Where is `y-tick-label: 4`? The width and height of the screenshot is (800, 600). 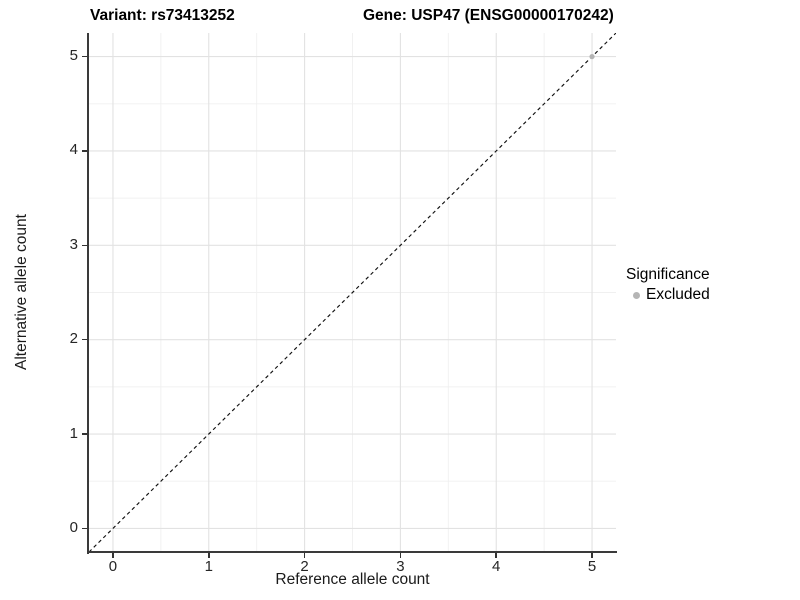
y-tick-label: 4 is located at coordinates (73, 150).